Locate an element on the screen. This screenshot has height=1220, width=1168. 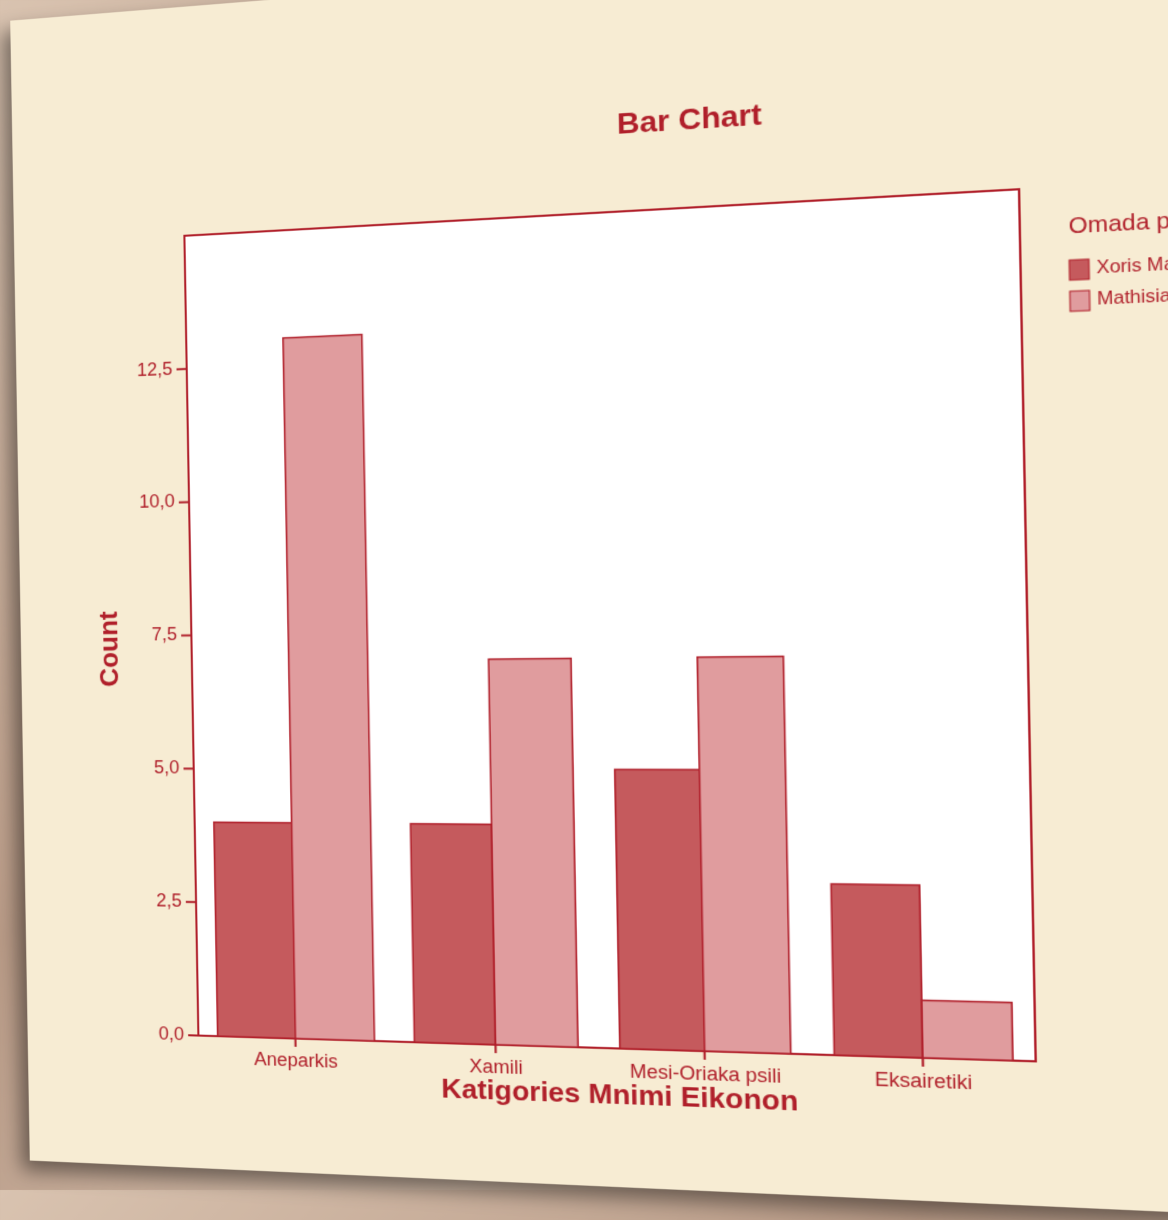
y-tick-label: 2,5 is located at coordinates (169, 900).